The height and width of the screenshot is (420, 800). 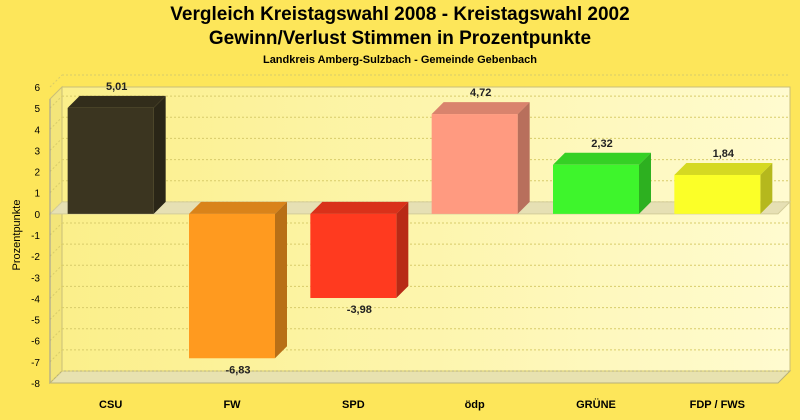 I want to click on data-label: 4,72, so click(x=480, y=93).